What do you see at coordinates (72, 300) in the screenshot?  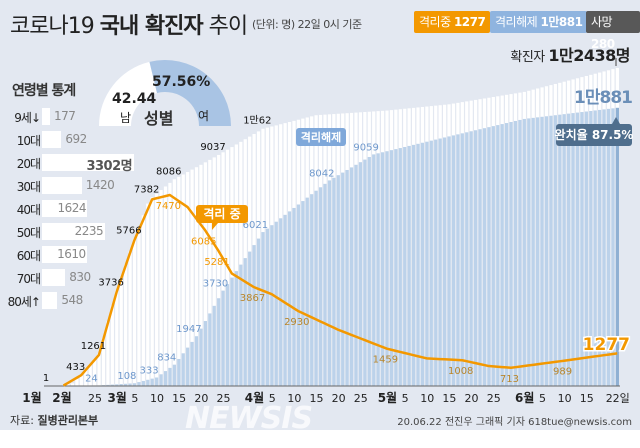 I see `age-value: 548` at bounding box center [72, 300].